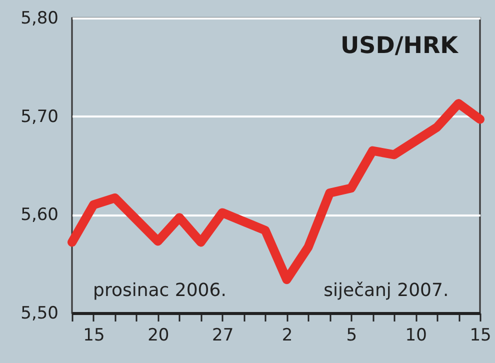  I want to click on y-tick-label: 5,50, so click(39, 314).